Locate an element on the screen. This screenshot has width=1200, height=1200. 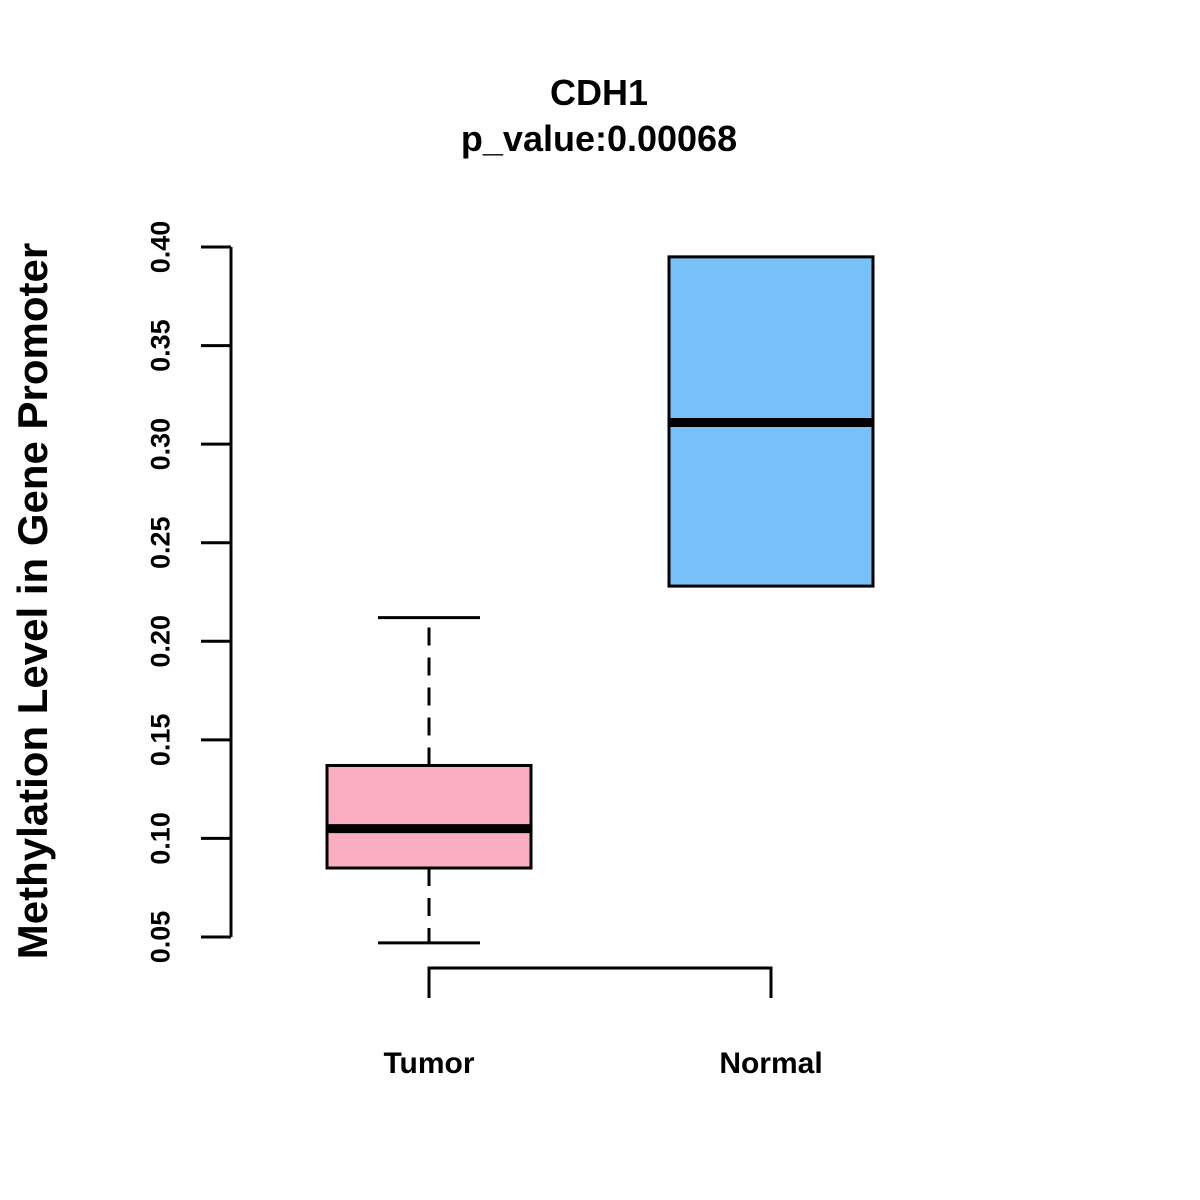
y-tick-label: 0.30 is located at coordinates (160, 444).